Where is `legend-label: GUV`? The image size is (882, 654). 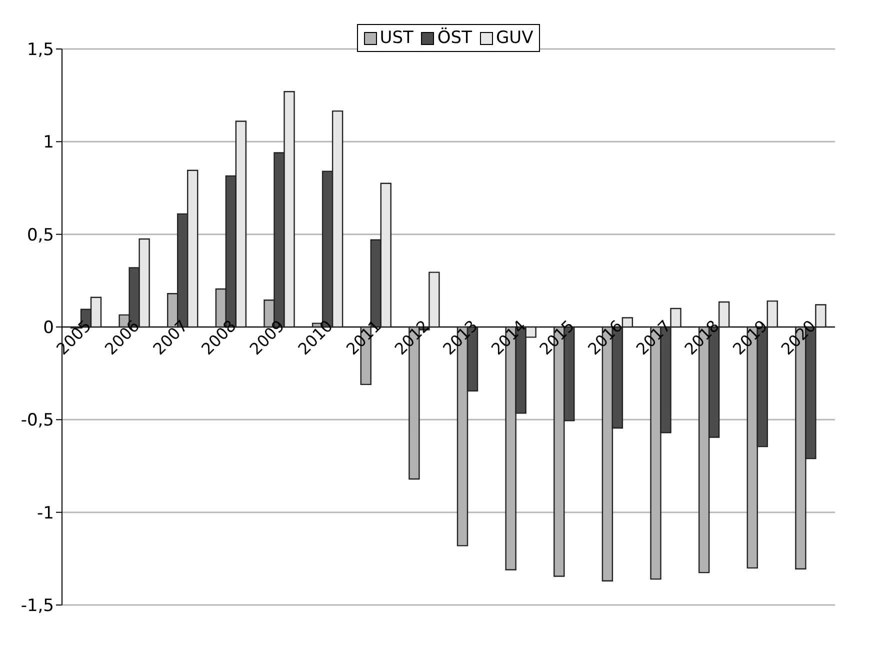
legend-label: GUV is located at coordinates (514, 38).